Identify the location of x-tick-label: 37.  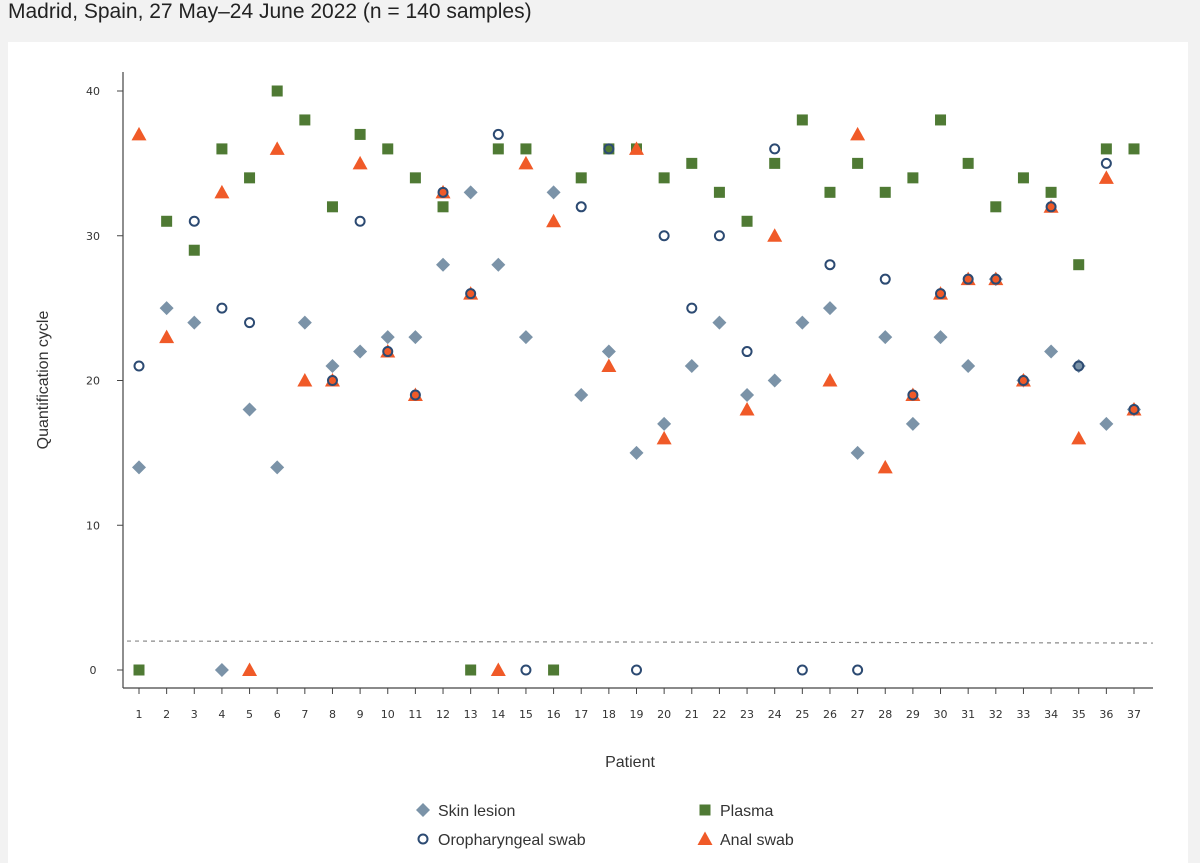
(1134, 714).